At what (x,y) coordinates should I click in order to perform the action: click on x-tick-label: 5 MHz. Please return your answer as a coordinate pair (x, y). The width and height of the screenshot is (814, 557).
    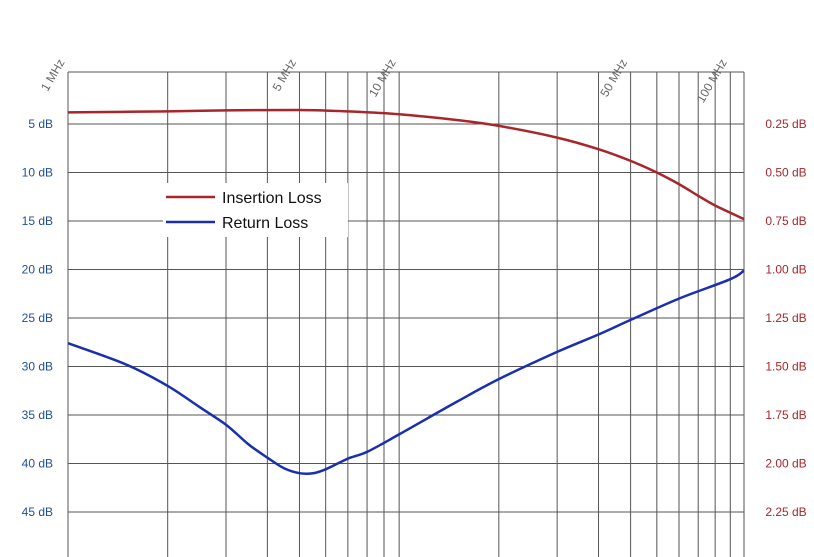
    Looking at the image, I should click on (284, 75).